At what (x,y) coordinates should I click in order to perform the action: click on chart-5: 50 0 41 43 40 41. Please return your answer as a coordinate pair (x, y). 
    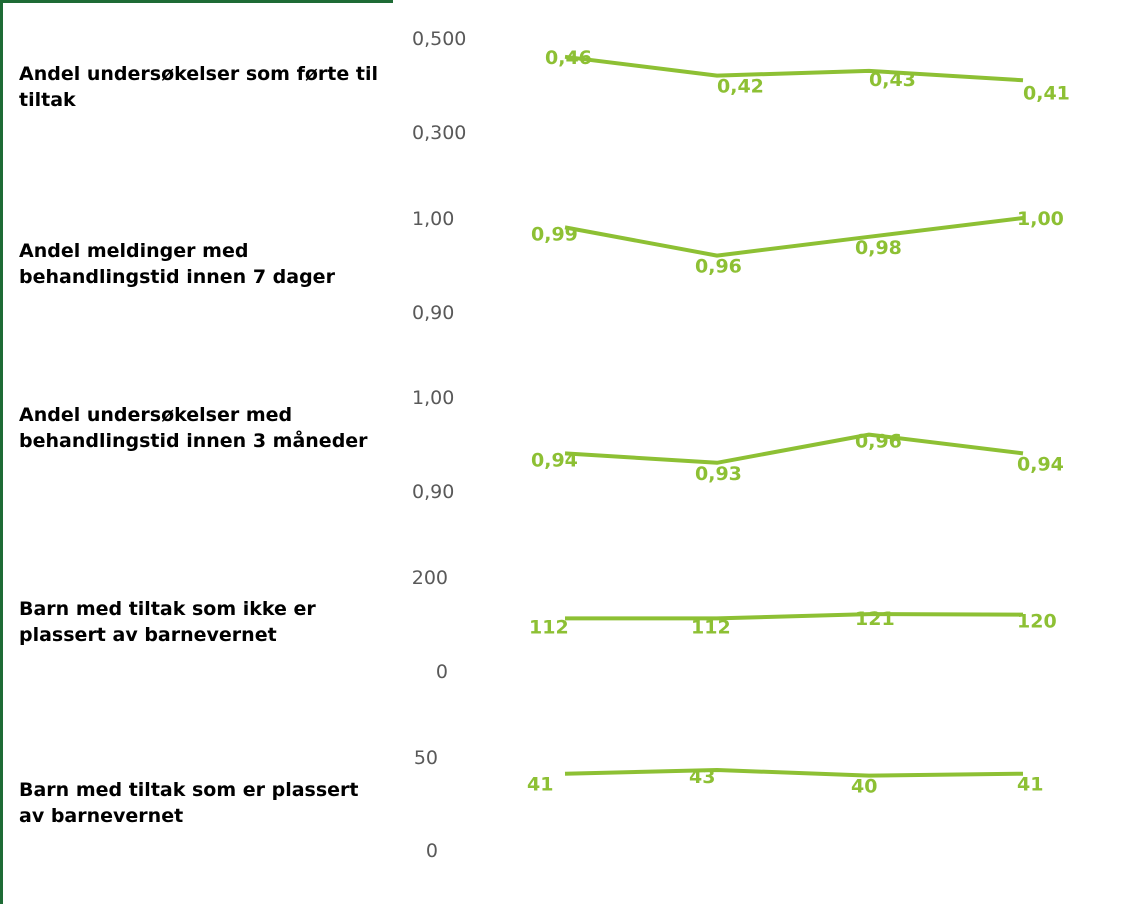
    Looking at the image, I should click on (729, 804).